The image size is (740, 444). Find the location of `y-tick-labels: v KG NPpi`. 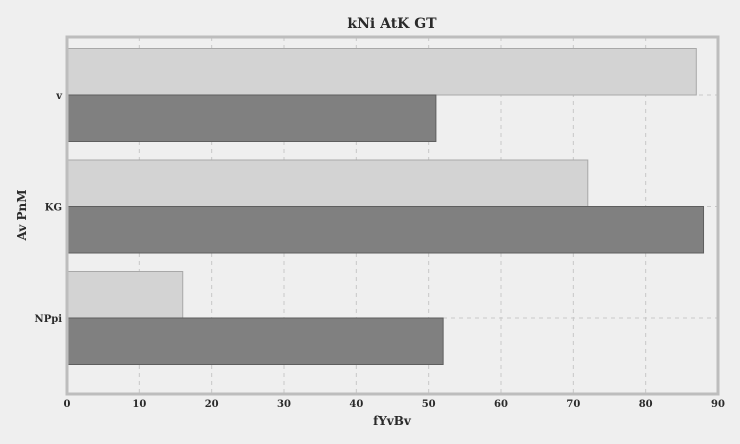

y-tick-labels: v KG NPpi is located at coordinates (49, 208).